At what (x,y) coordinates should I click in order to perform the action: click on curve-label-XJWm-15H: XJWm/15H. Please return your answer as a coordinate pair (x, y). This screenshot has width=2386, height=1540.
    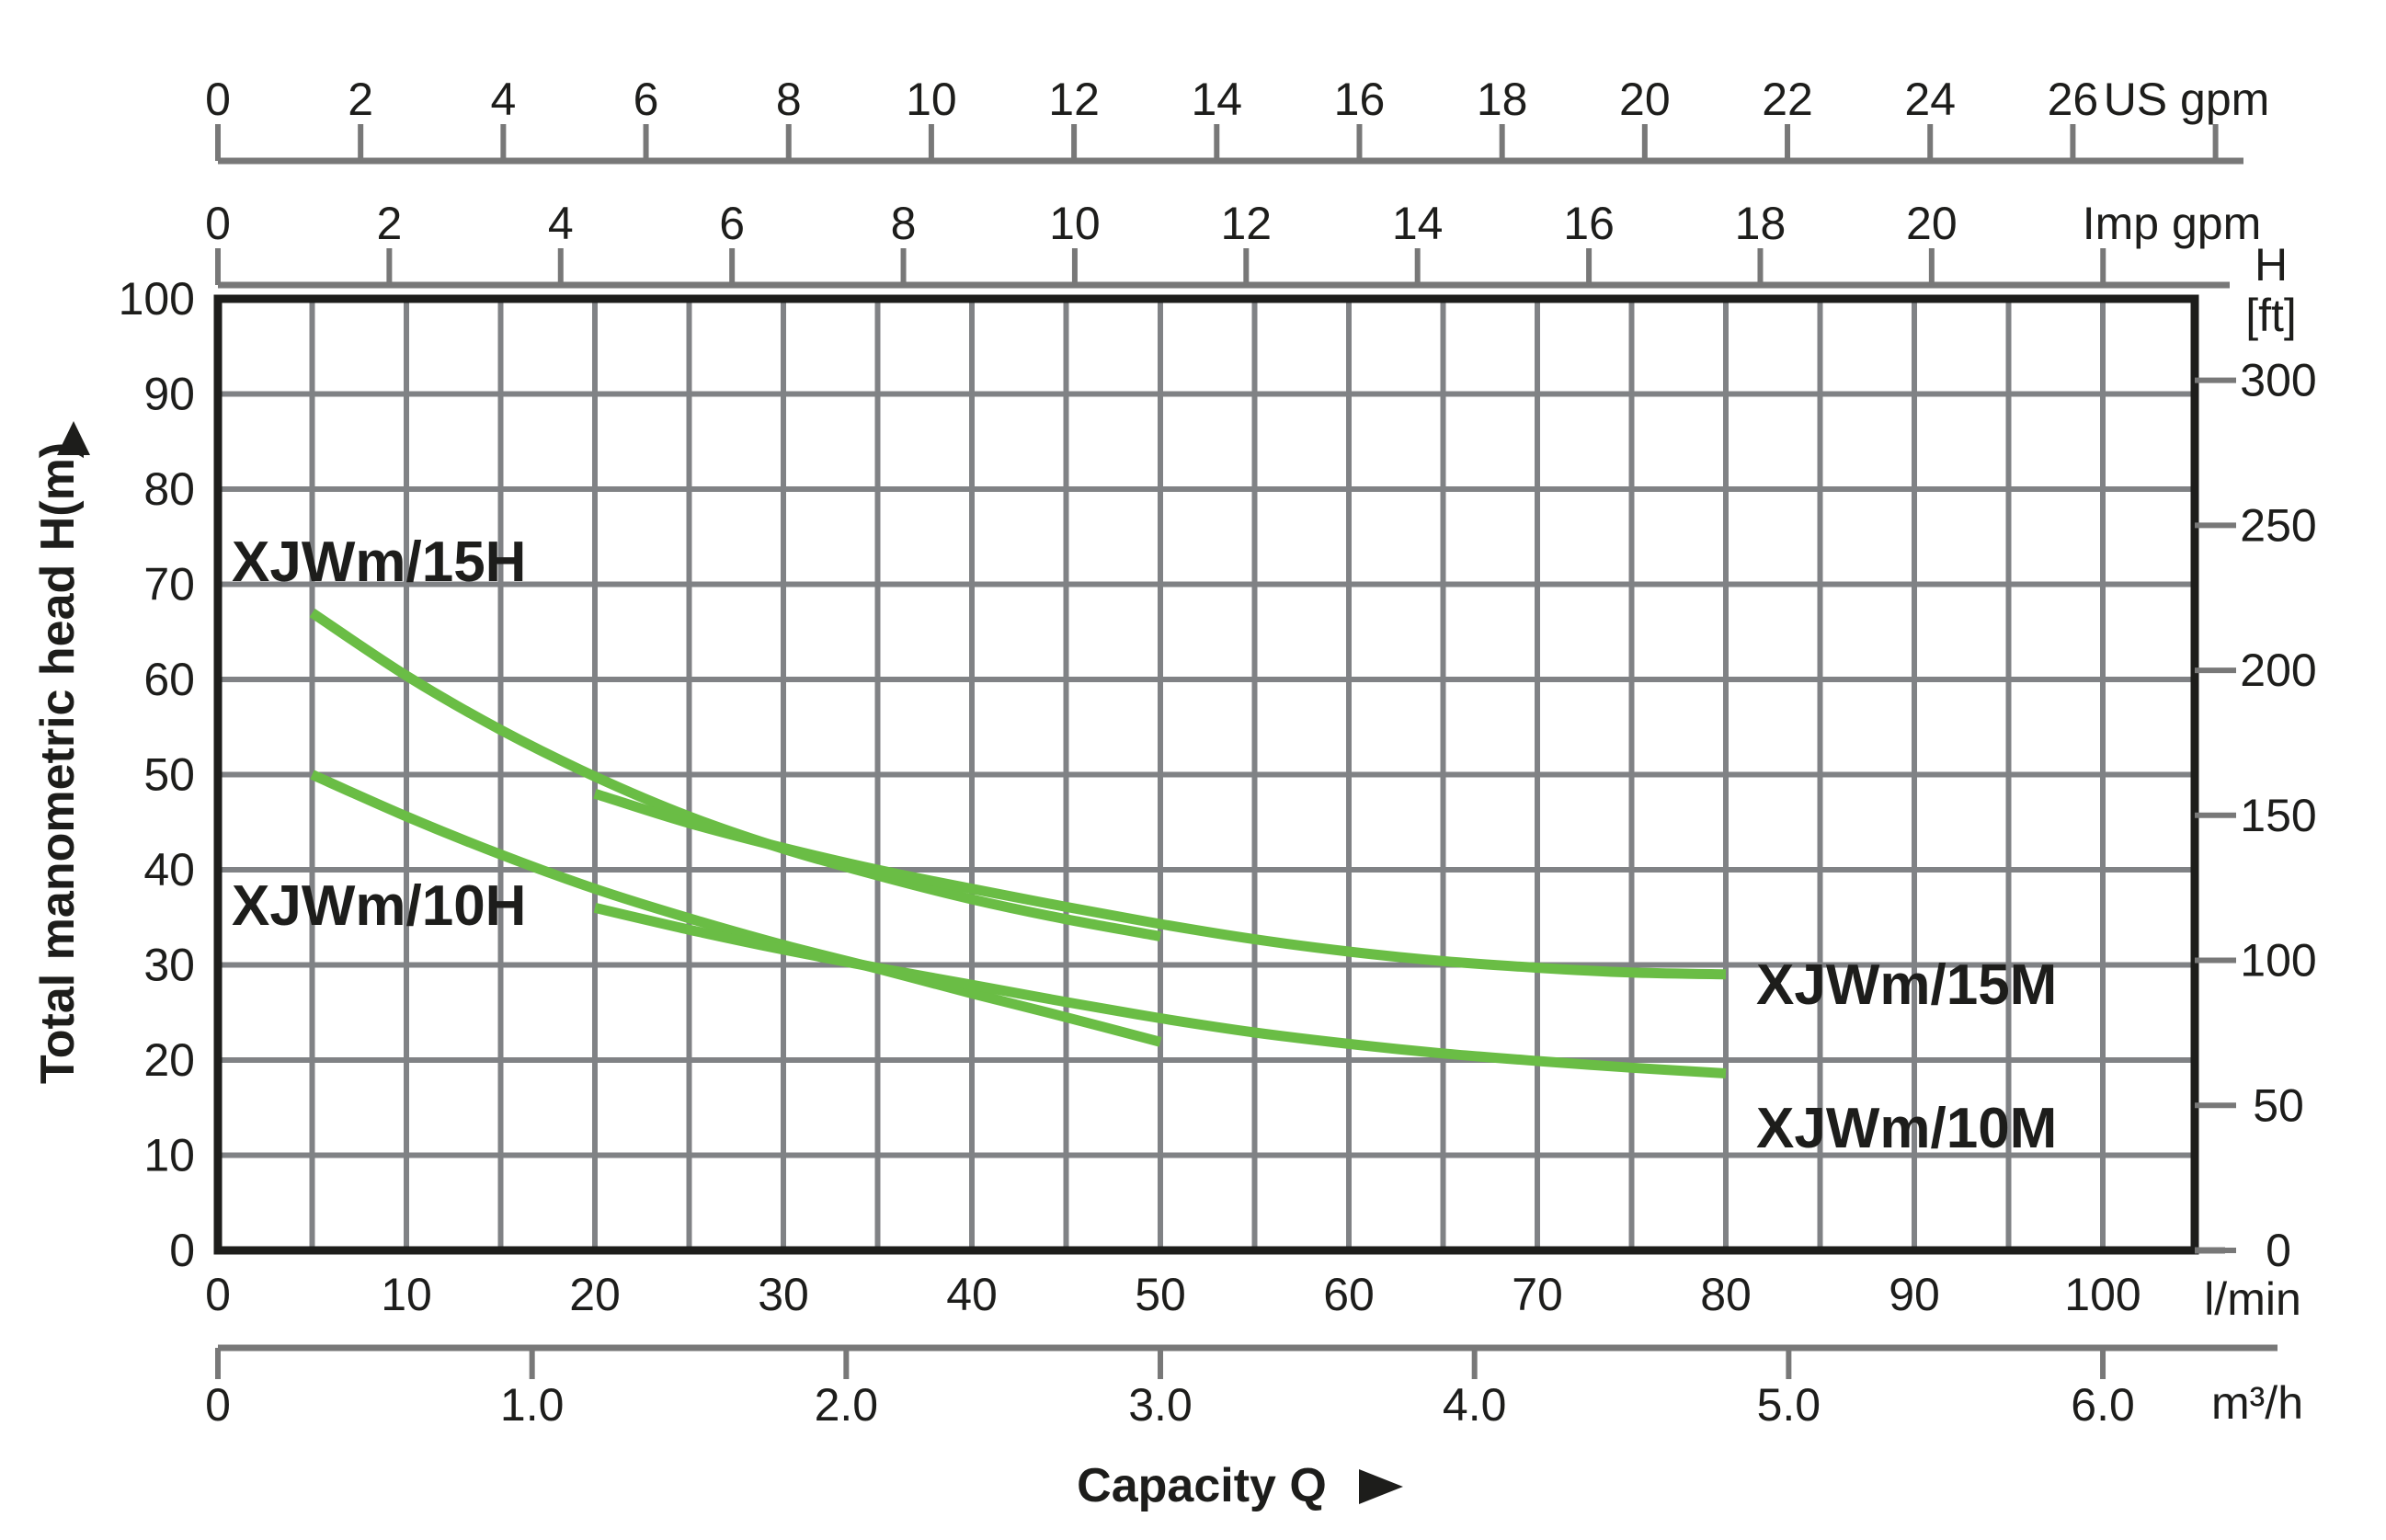
    Looking at the image, I should click on (379, 562).